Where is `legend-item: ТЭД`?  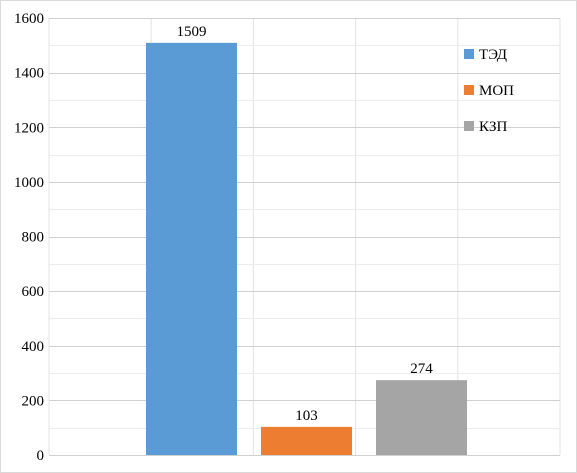 legend-item: ТЭД is located at coordinates (485, 55).